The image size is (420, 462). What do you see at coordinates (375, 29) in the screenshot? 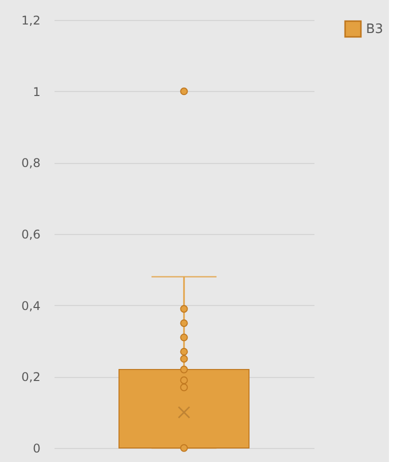
I see `legend-label: B3` at bounding box center [375, 29].